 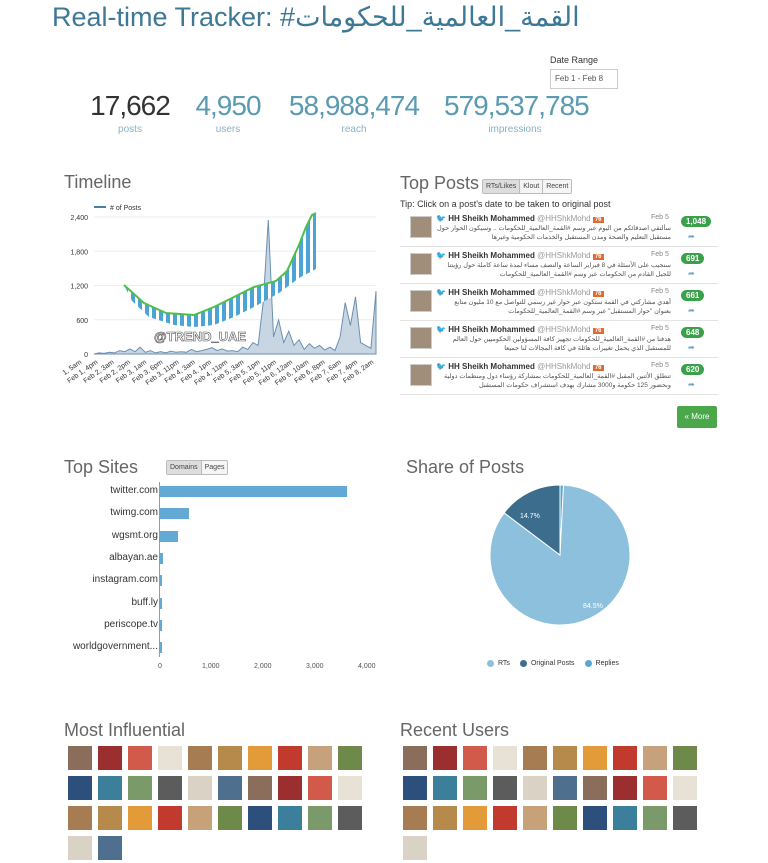 I want to click on tab-recent: Recent, so click(x=557, y=186).